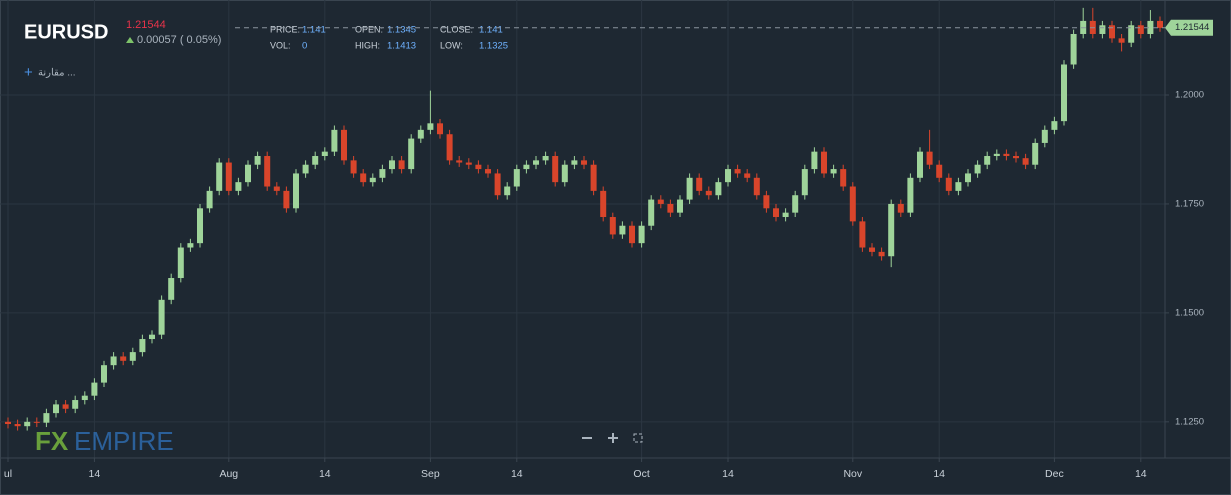 The width and height of the screenshot is (1231, 495). I want to click on change: 0.00057 ( 0.05%), so click(179, 40).